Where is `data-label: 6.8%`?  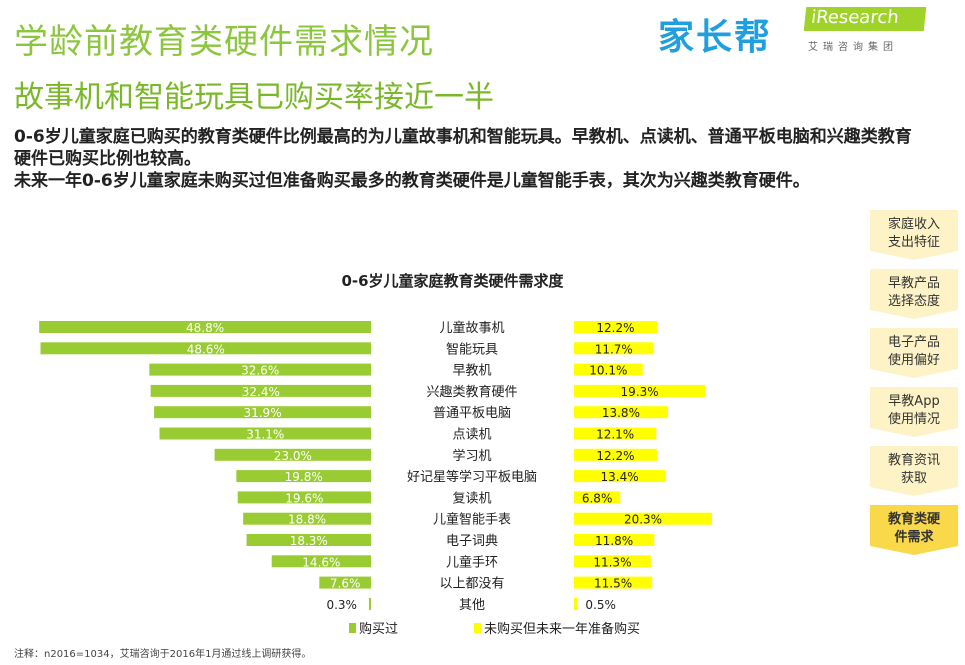
data-label: 6.8% is located at coordinates (597, 498).